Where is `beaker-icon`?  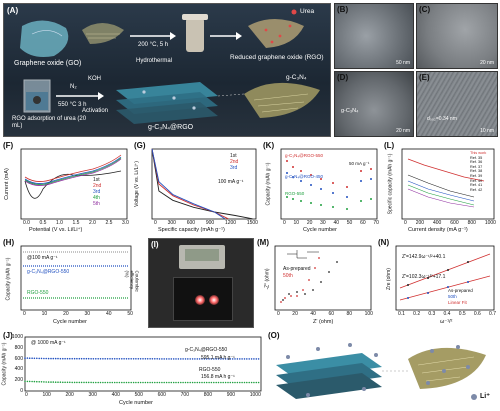 beaker-icon is located at coordinates (37, 96).